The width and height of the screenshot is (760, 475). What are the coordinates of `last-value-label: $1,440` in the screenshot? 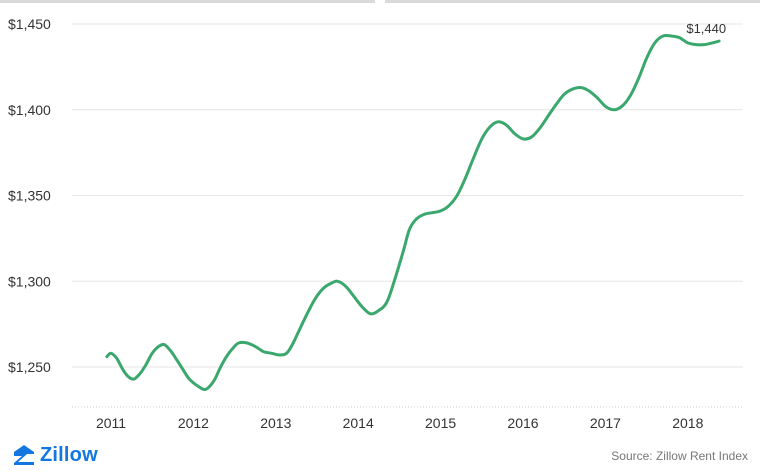 It's located at (706, 28).